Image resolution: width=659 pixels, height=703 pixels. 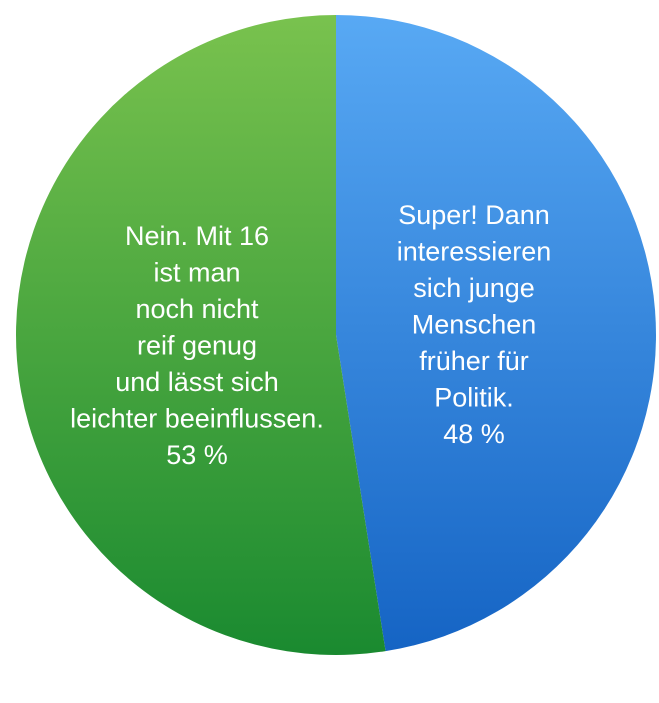 What do you see at coordinates (474, 434) in the screenshot?
I see `slice-value-label-0: 48 %` at bounding box center [474, 434].